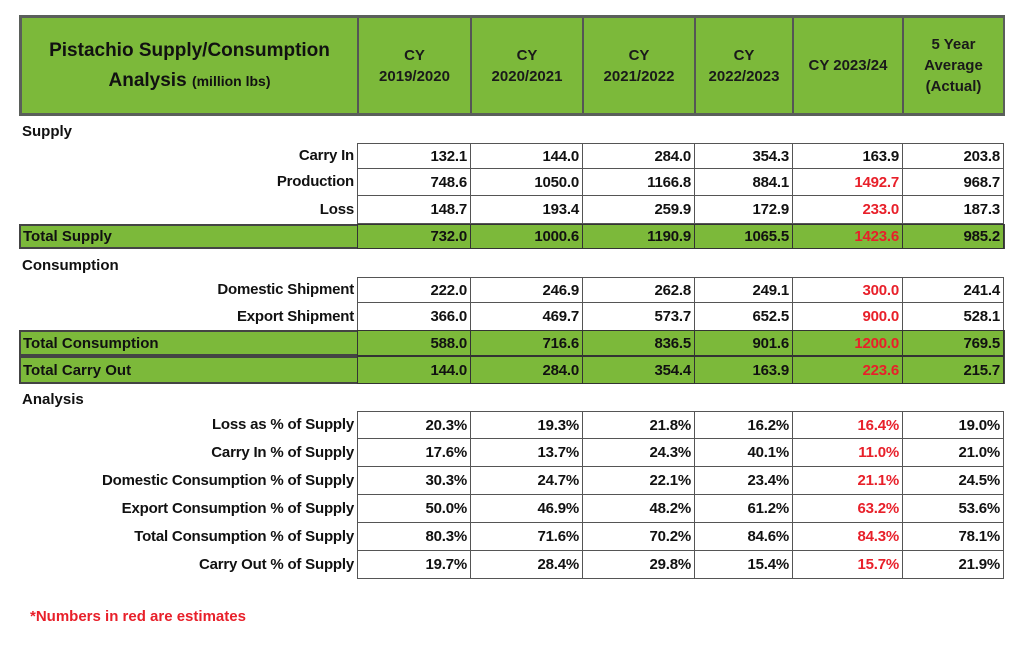 This screenshot has height=645, width=1024. I want to click on column-header-line: Average, so click(953, 65).